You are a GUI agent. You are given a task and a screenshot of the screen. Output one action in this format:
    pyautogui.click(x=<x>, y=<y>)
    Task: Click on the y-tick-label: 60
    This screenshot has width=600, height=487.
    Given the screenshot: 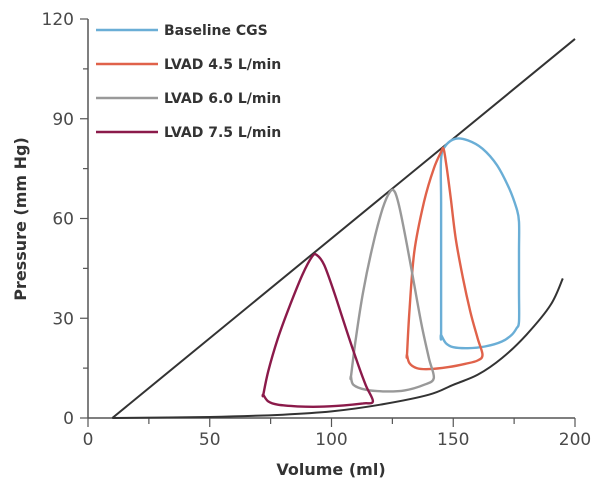 What is the action you would take?
    pyautogui.click(x=63, y=220)
    